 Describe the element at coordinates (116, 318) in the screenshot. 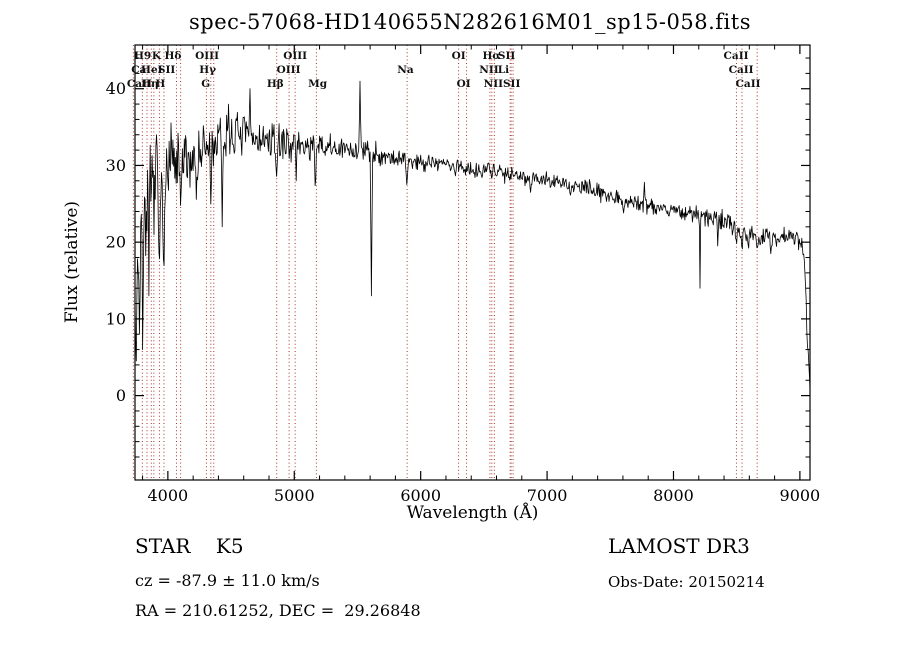

I see `y-tick-label: 10` at that location.